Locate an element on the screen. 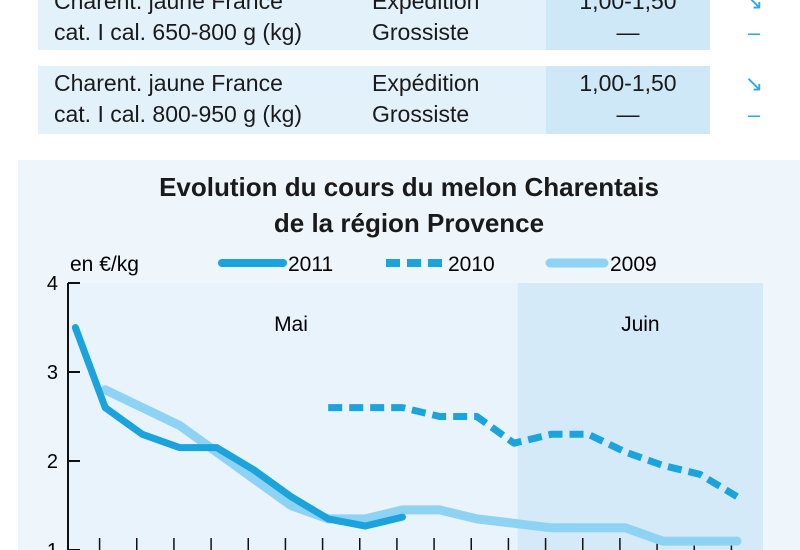  series-line-2010 is located at coordinates (533, 452).